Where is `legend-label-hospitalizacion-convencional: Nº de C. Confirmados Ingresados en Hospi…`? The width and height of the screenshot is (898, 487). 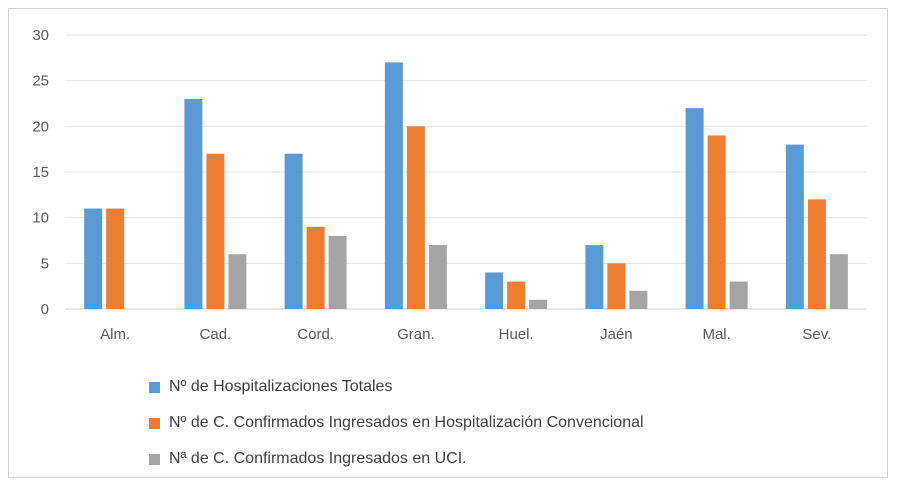 legend-label-hospitalizacion-convencional: Nº de C. Confirmados Ingresados en Hospi… is located at coordinates (406, 422).